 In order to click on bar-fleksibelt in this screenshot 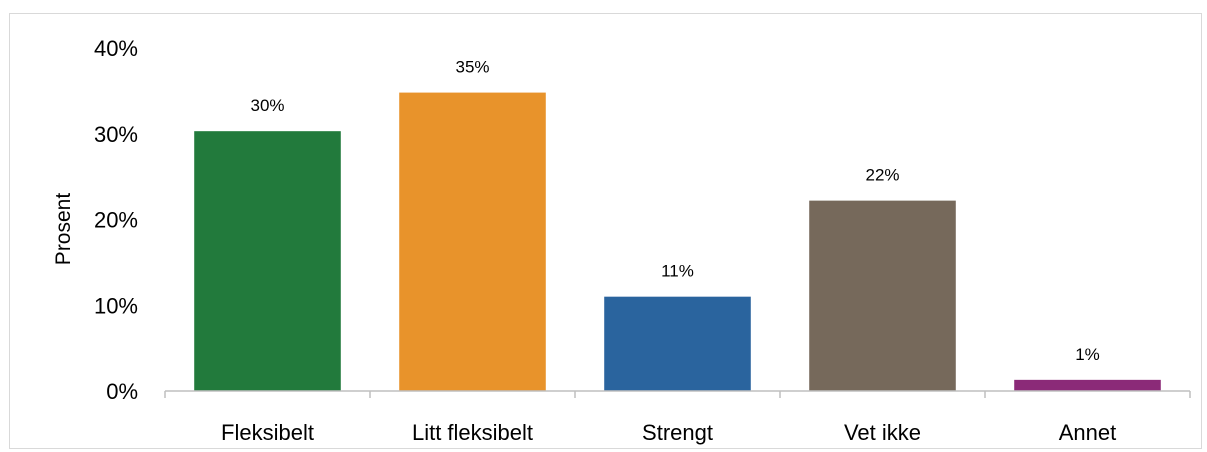, I will do `click(267, 261)`.